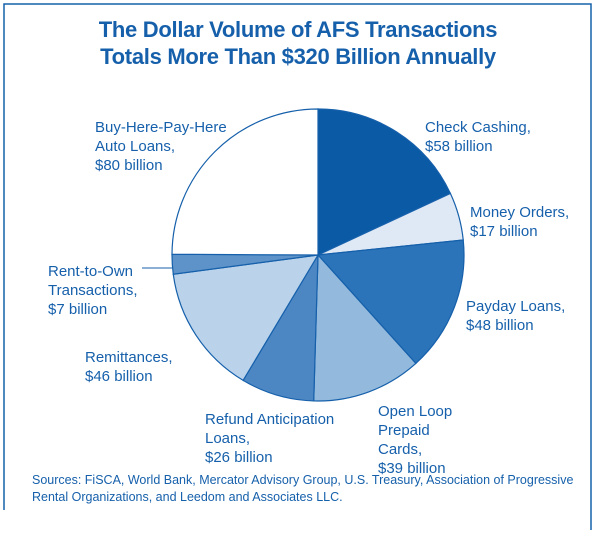  I want to click on value-label: $26 billion, so click(239, 457).